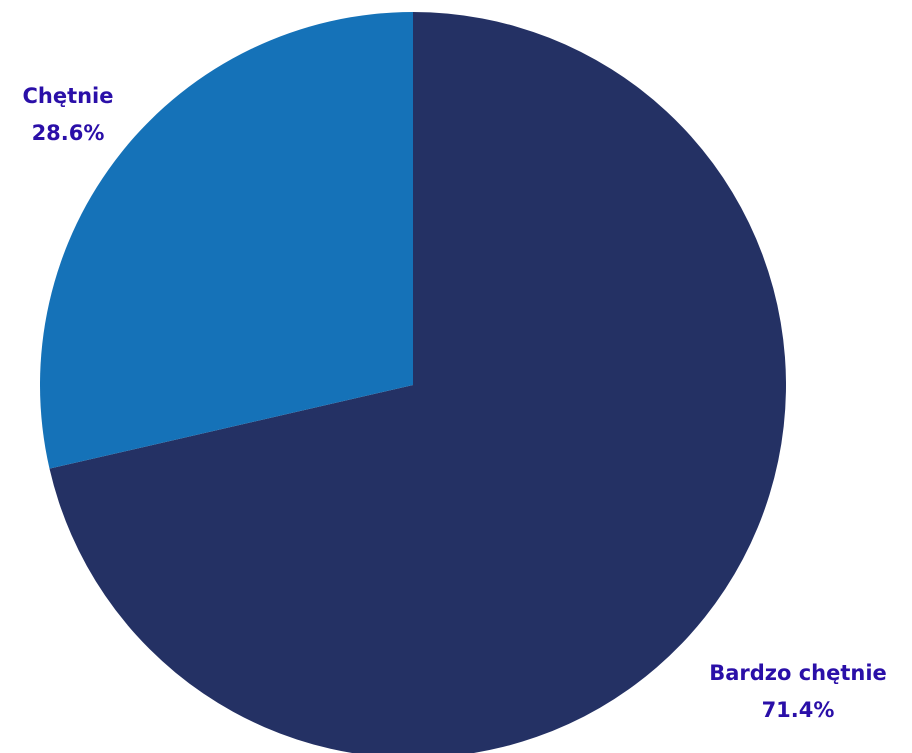 This screenshot has width=912, height=753. What do you see at coordinates (67, 96) in the screenshot?
I see `slice-label-chetnie: Chętnie` at bounding box center [67, 96].